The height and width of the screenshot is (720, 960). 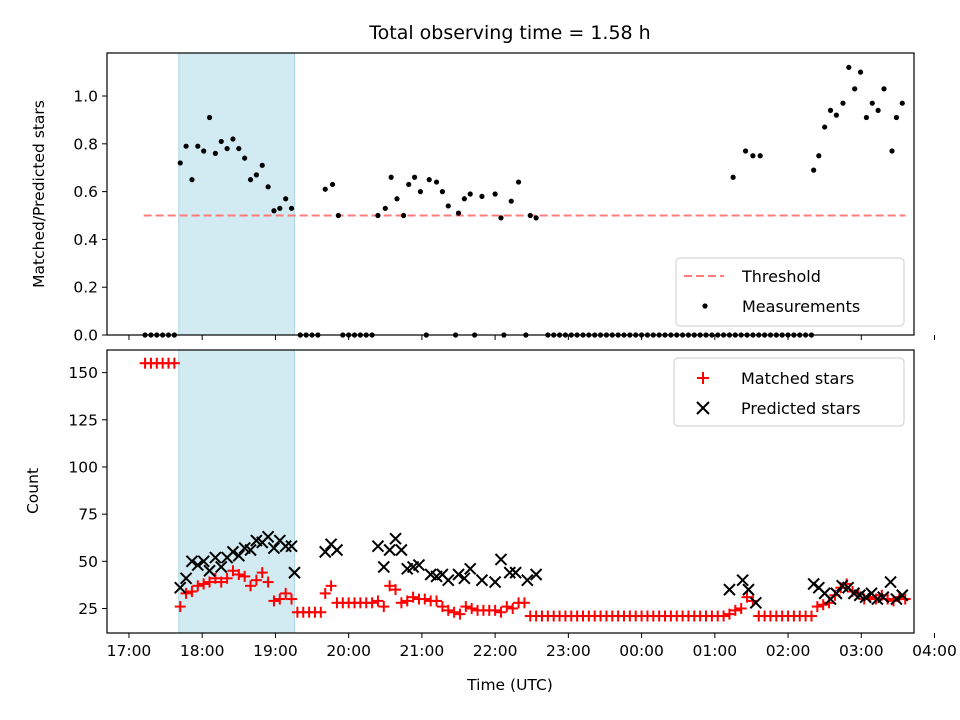 I want to click on top-legend-box, so click(x=790, y=292).